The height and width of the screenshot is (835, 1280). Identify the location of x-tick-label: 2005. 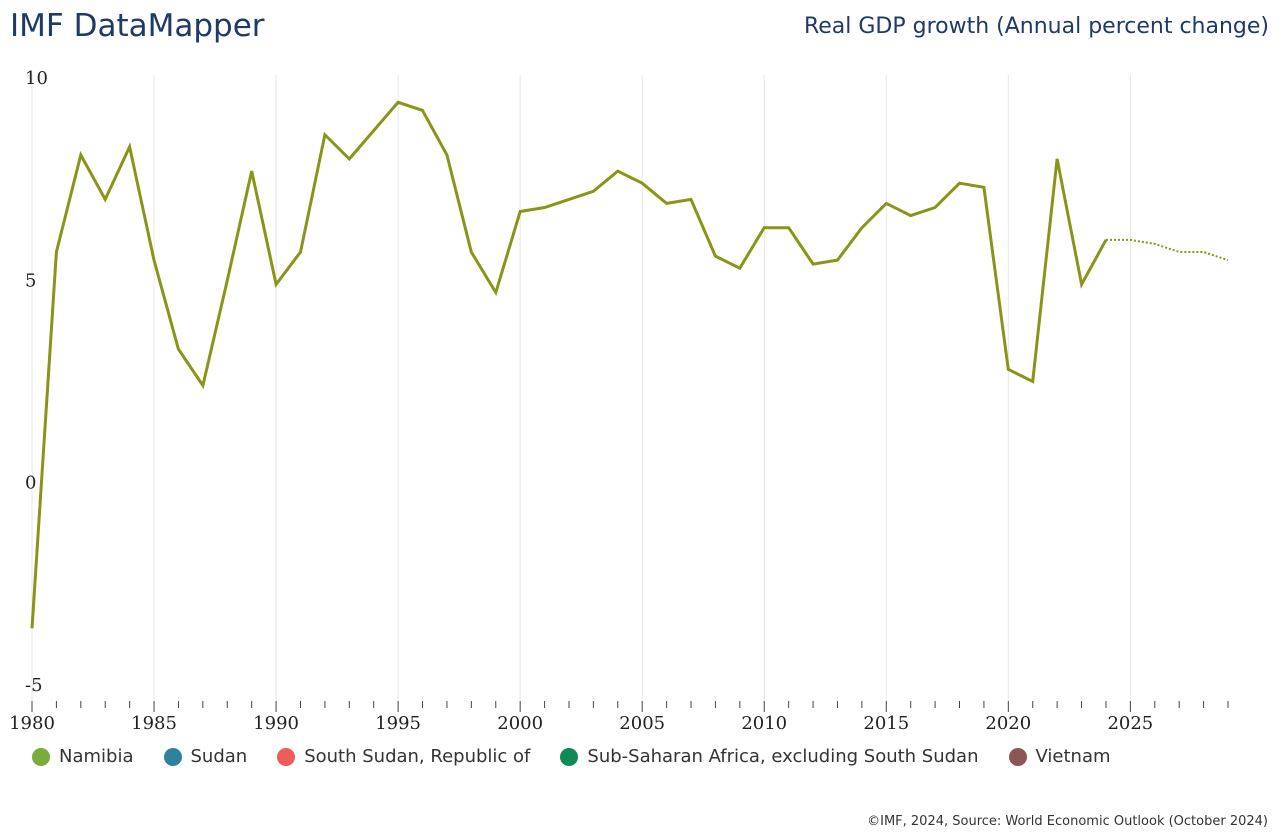
(642, 723).